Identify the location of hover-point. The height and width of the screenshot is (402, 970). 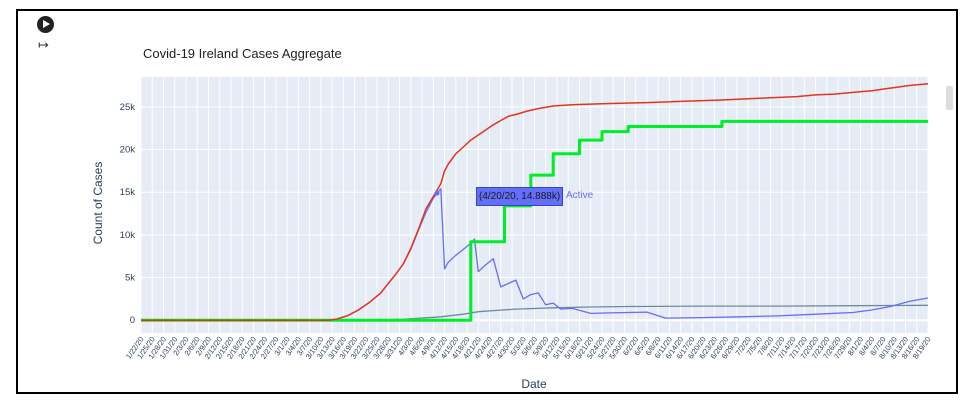
(437, 193).